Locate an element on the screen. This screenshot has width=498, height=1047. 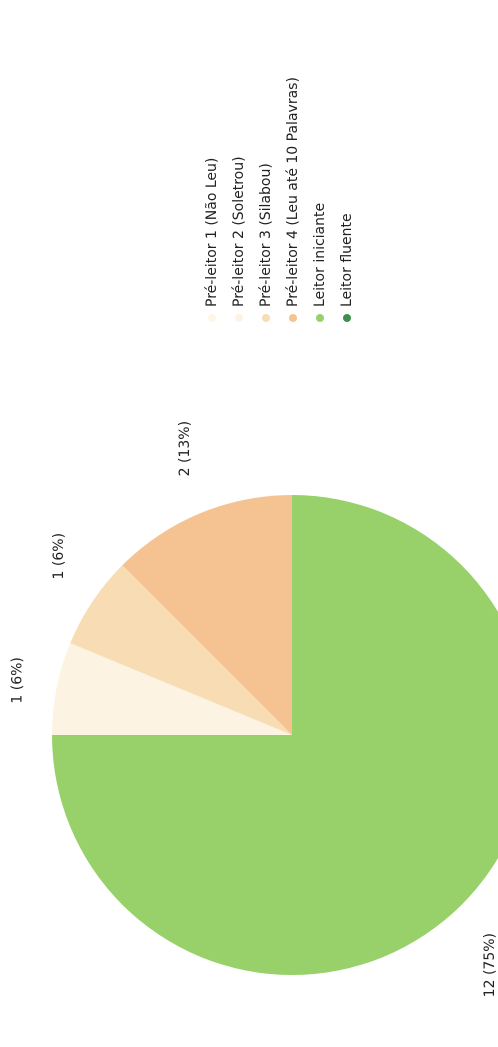
legend-label: Leitor fluente is located at coordinates (347, 260).